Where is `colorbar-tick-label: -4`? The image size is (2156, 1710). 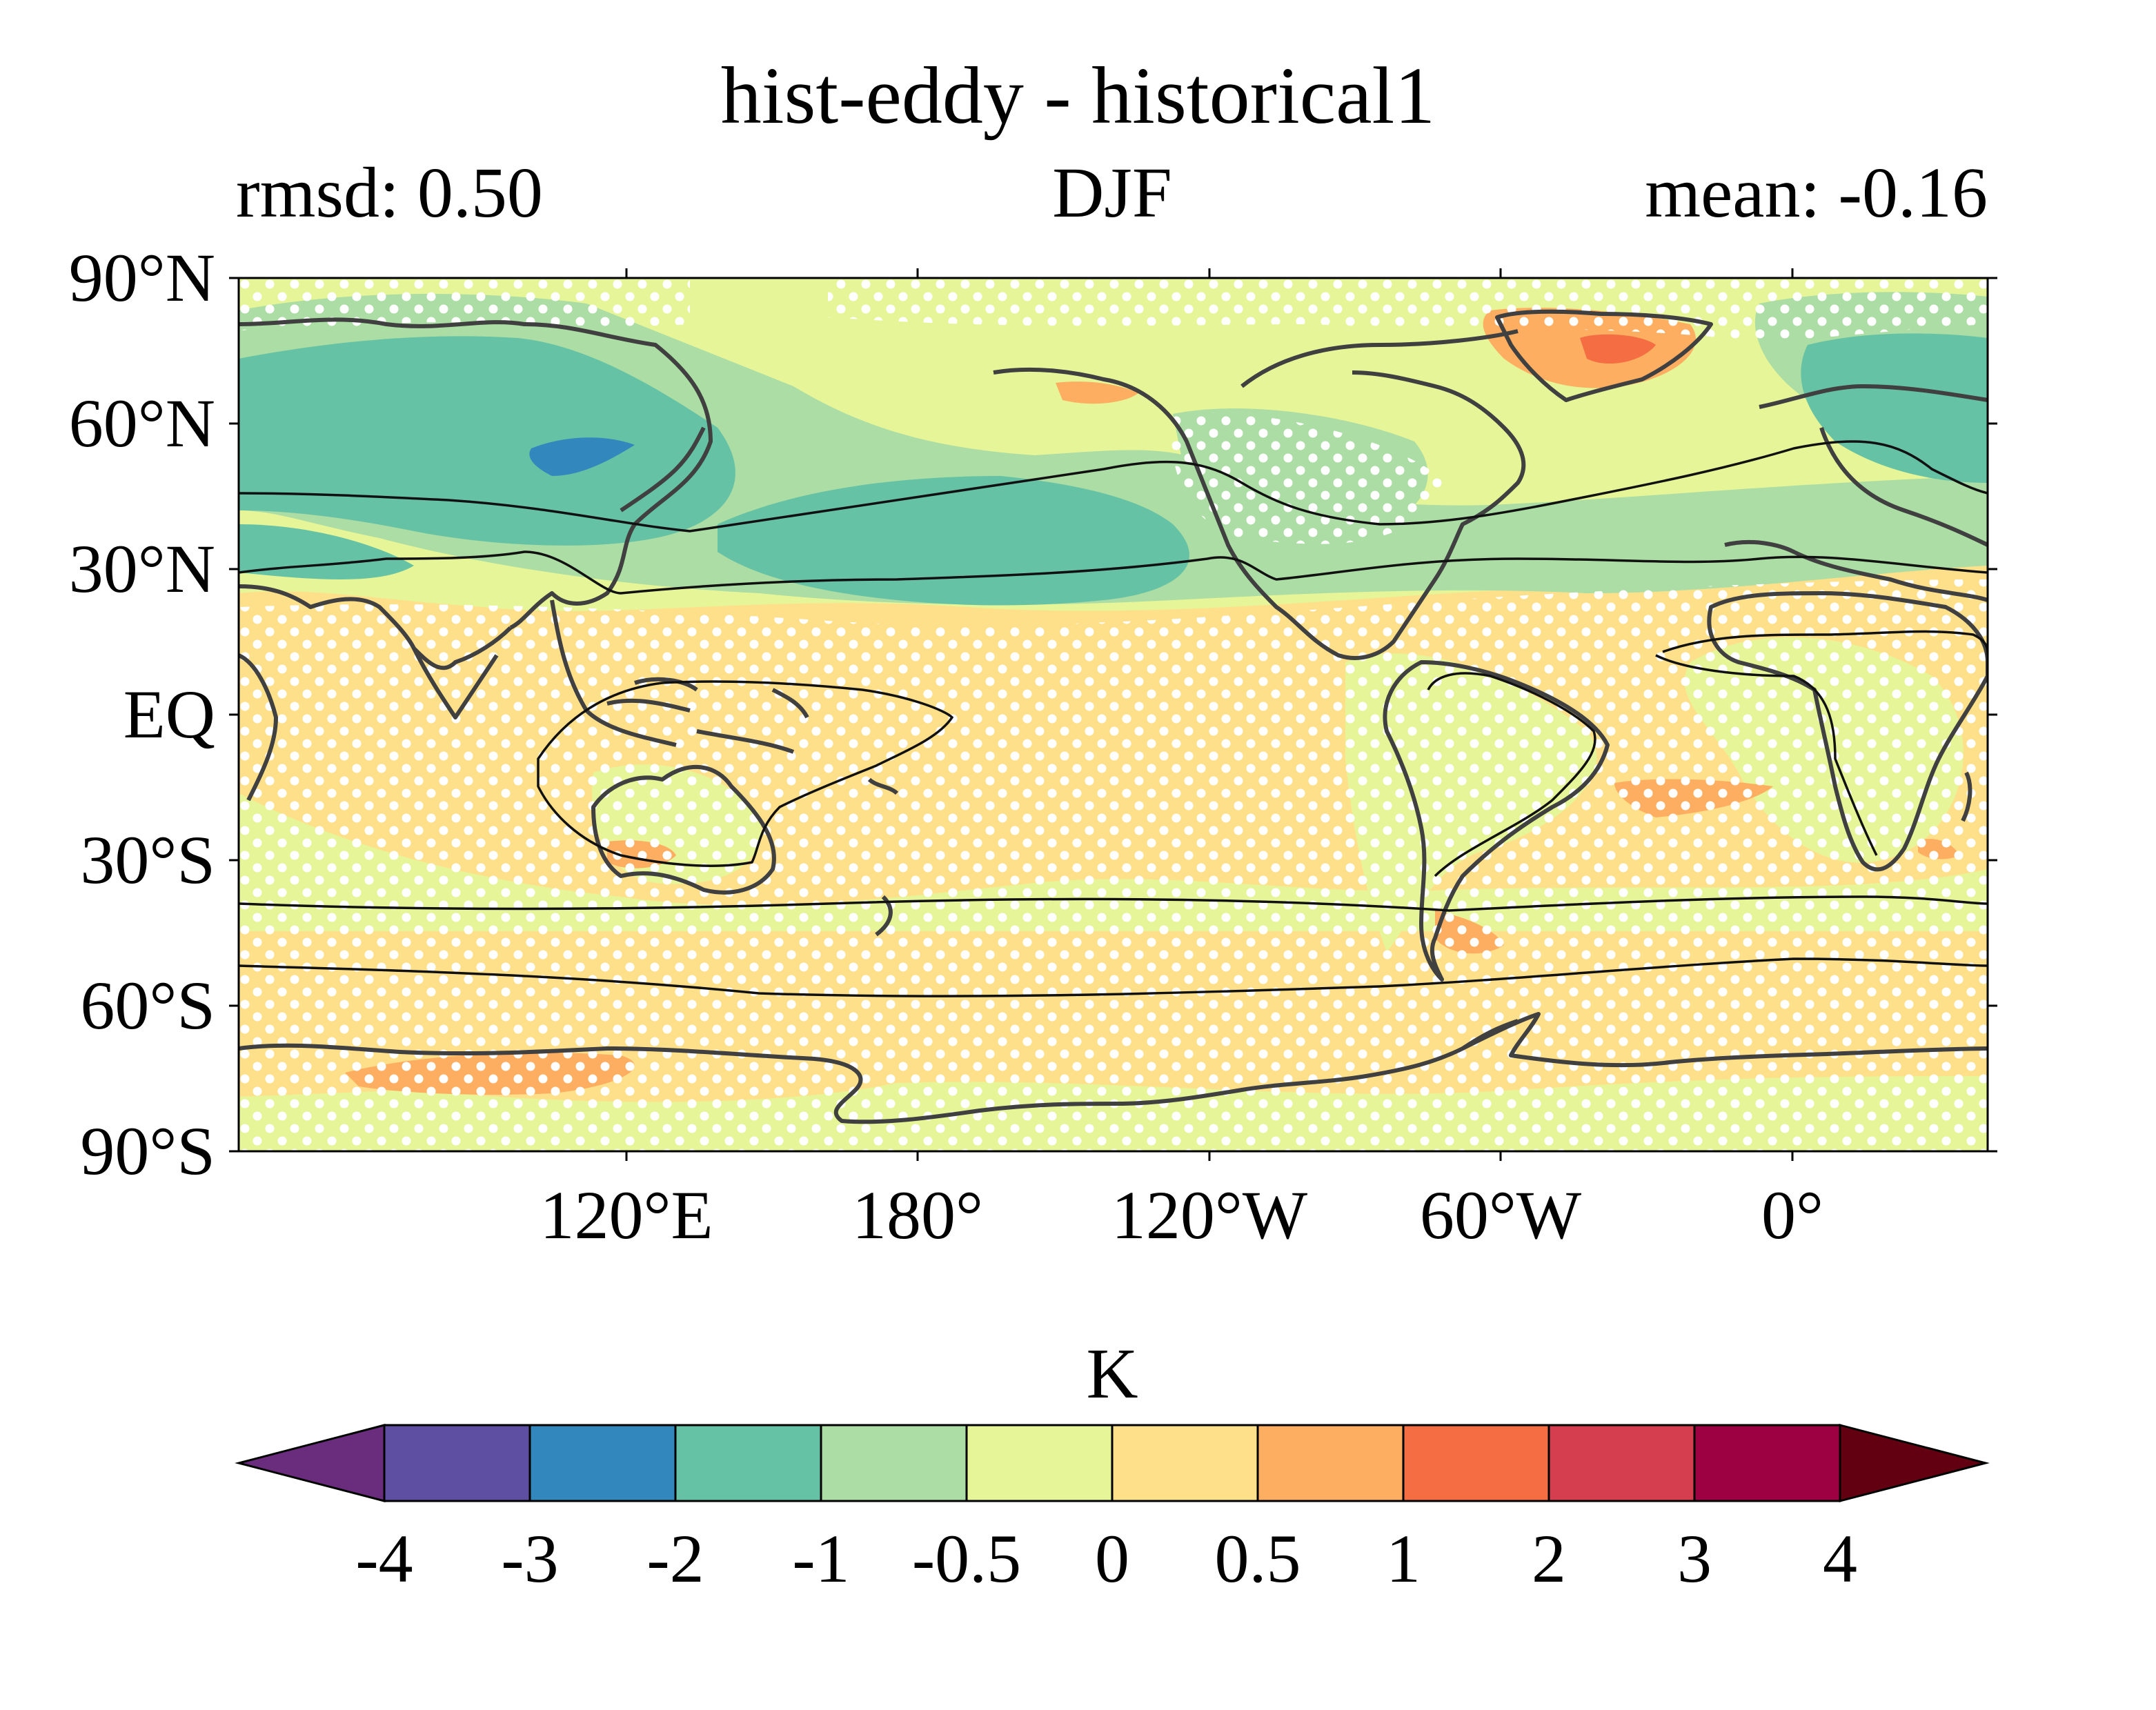 colorbar-tick-label: -4 is located at coordinates (384, 1558).